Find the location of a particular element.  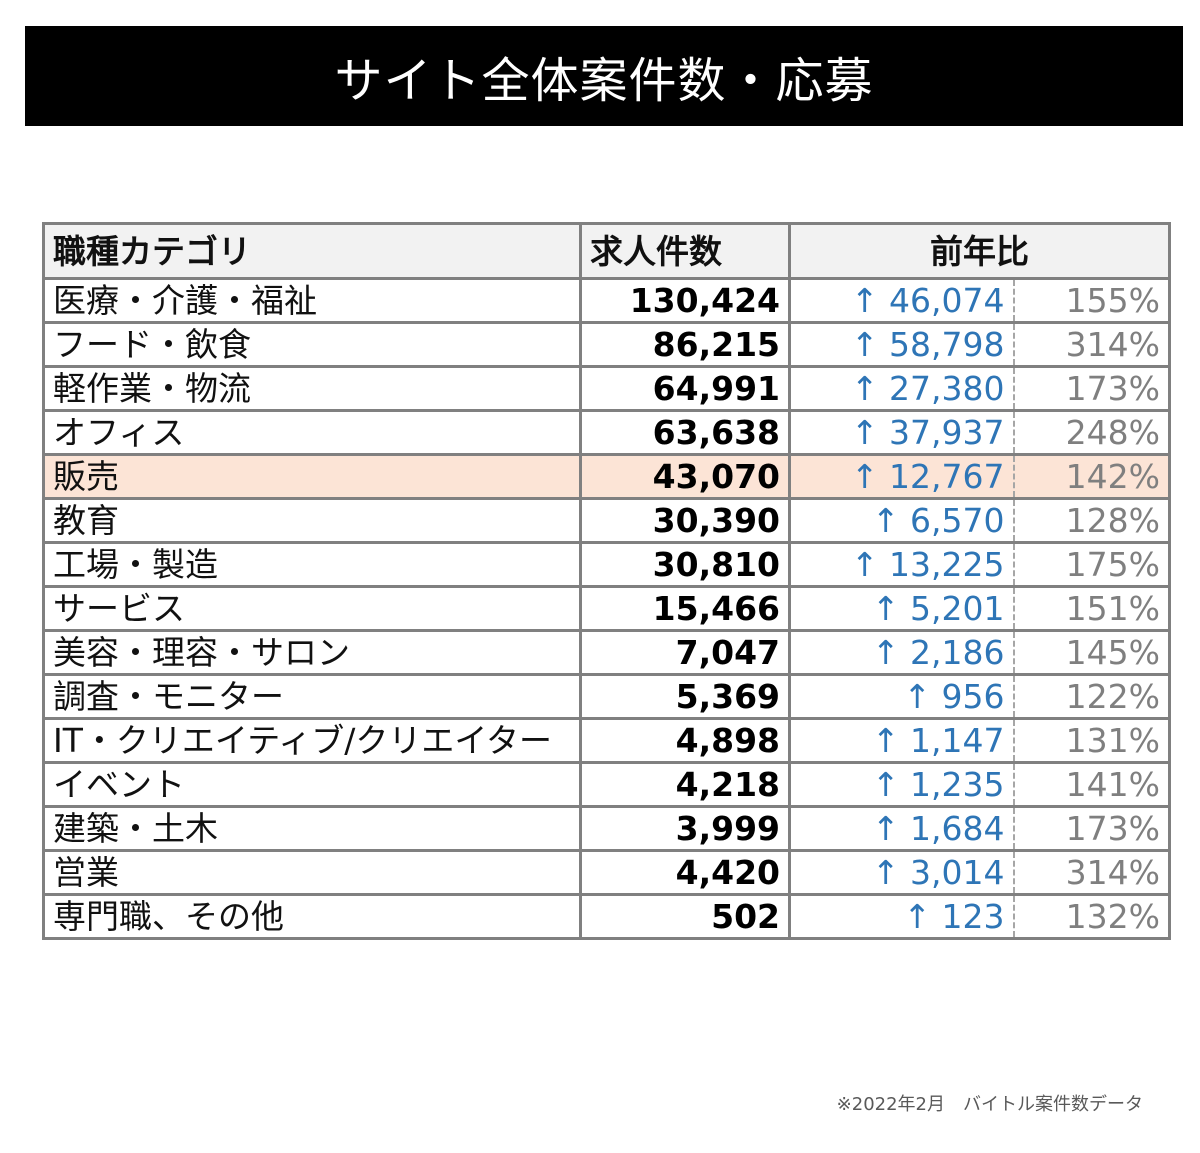

count-cell: 30,810 is located at coordinates (685, 564).